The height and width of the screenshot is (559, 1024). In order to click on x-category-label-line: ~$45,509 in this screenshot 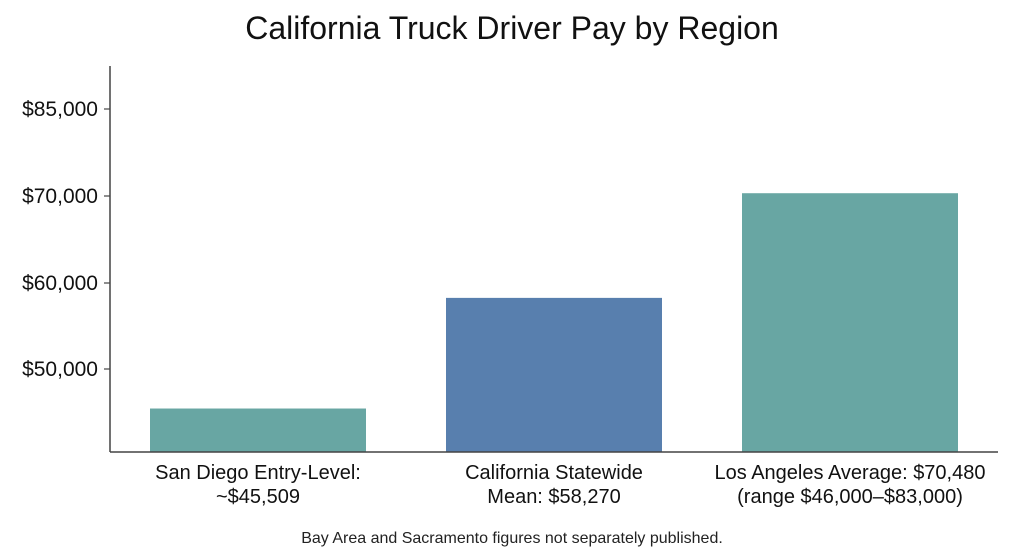, I will do `click(258, 497)`.